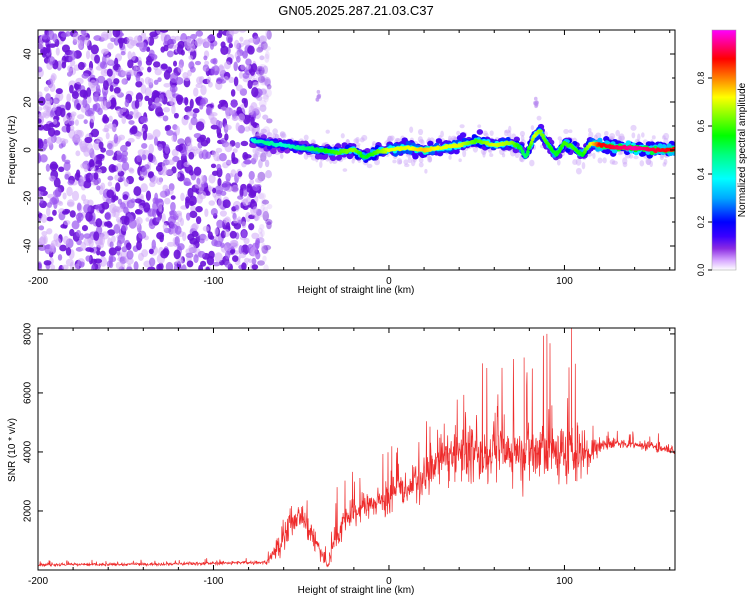  Describe the element at coordinates (389, 281) in the screenshot. I see `spectrogram-x-tick-label: 0` at that location.